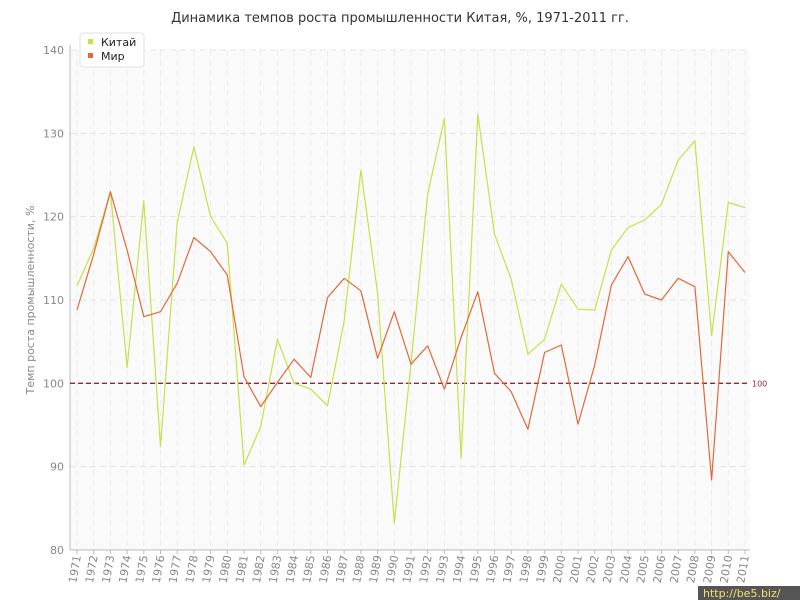 The height and width of the screenshot is (600, 800). What do you see at coordinates (610, 569) in the screenshot?
I see `x-tick-label: 2003` at bounding box center [610, 569].